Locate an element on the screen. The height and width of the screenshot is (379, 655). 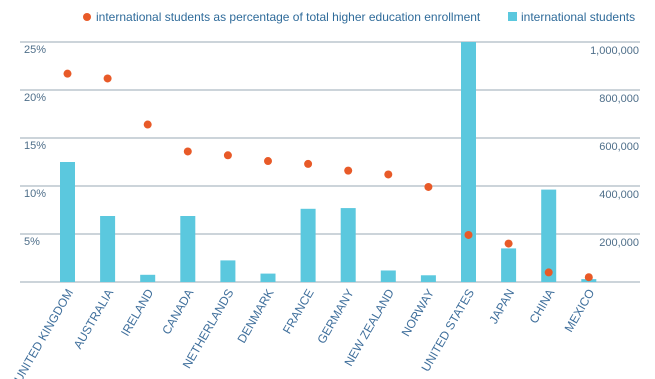
left-tick-label: 25% is located at coordinates (35, 50).